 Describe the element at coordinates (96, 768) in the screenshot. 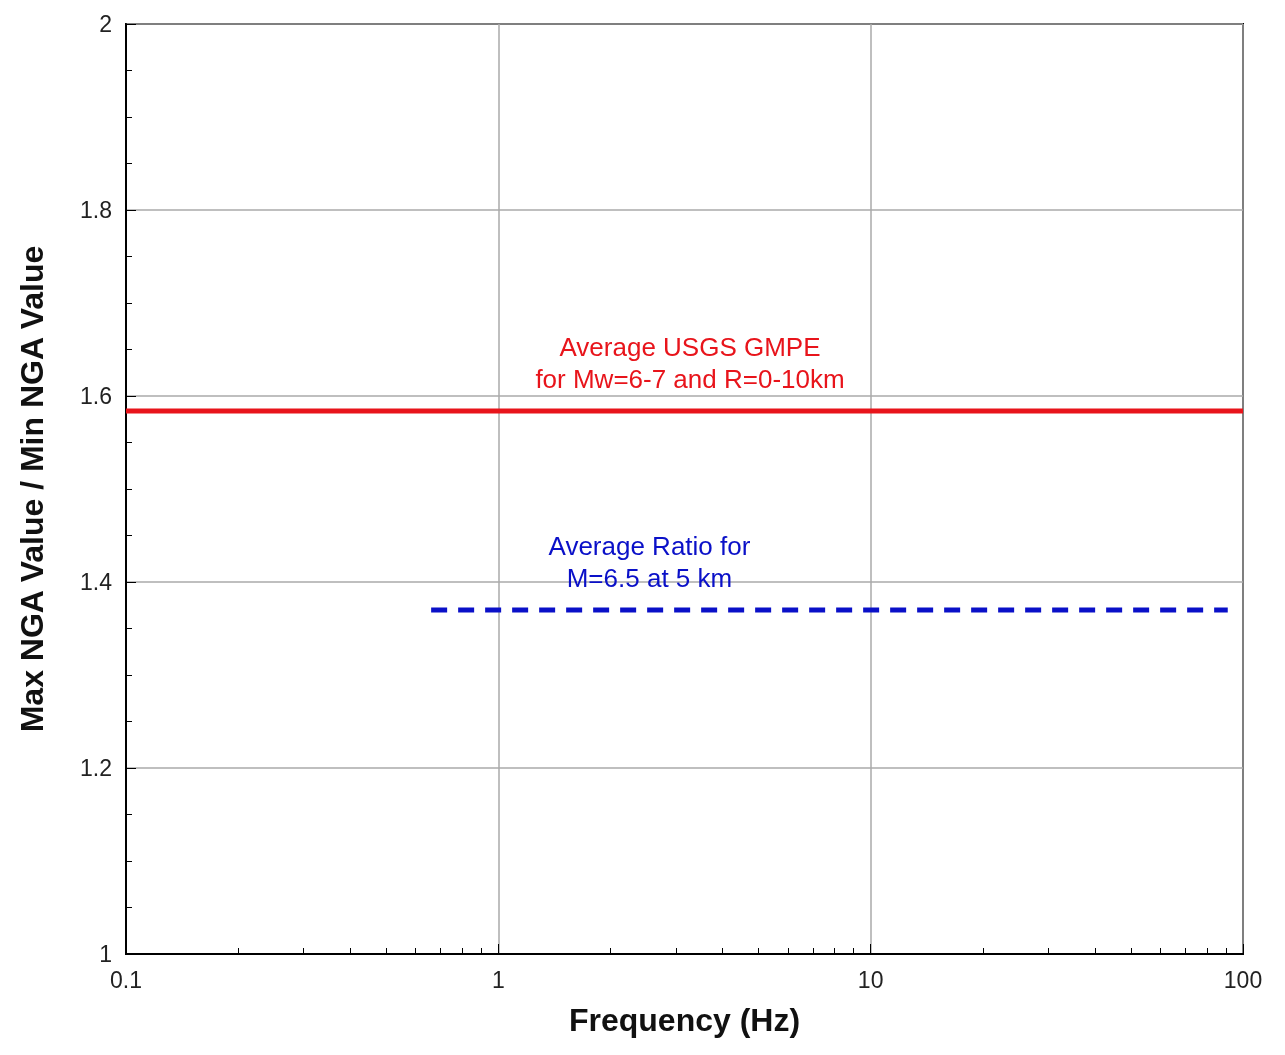

I see `y-tick-label: 1.2` at that location.